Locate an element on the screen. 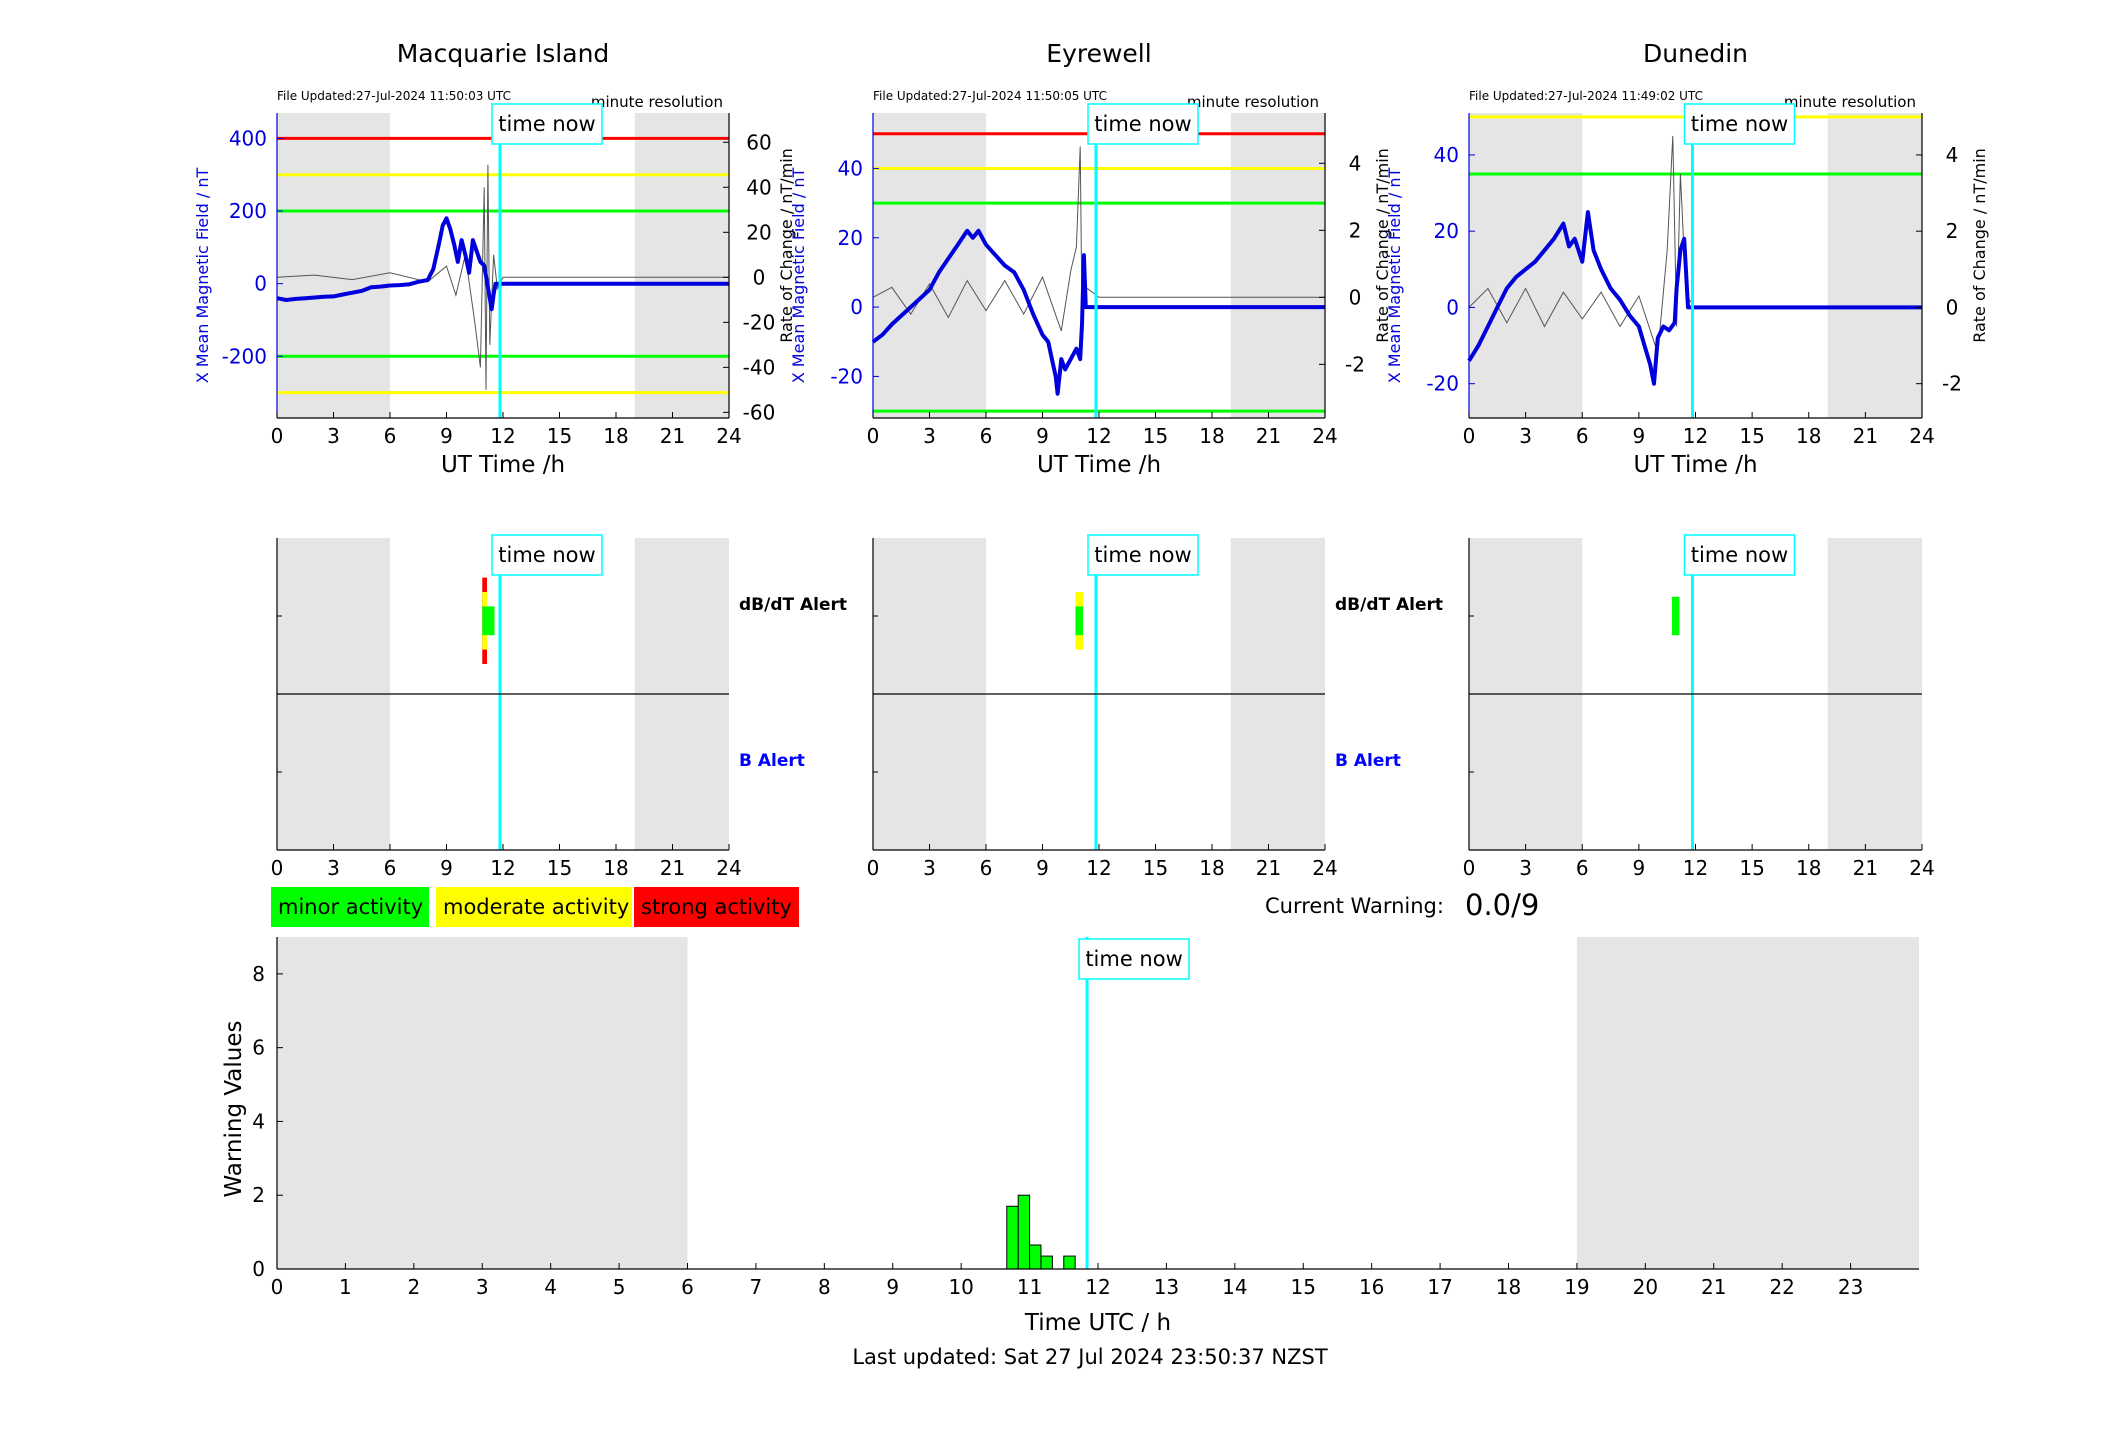 Image resolution: width=2117 pixels, height=1437 pixels. station1-x-tick-label: 6 is located at coordinates (390, 436).